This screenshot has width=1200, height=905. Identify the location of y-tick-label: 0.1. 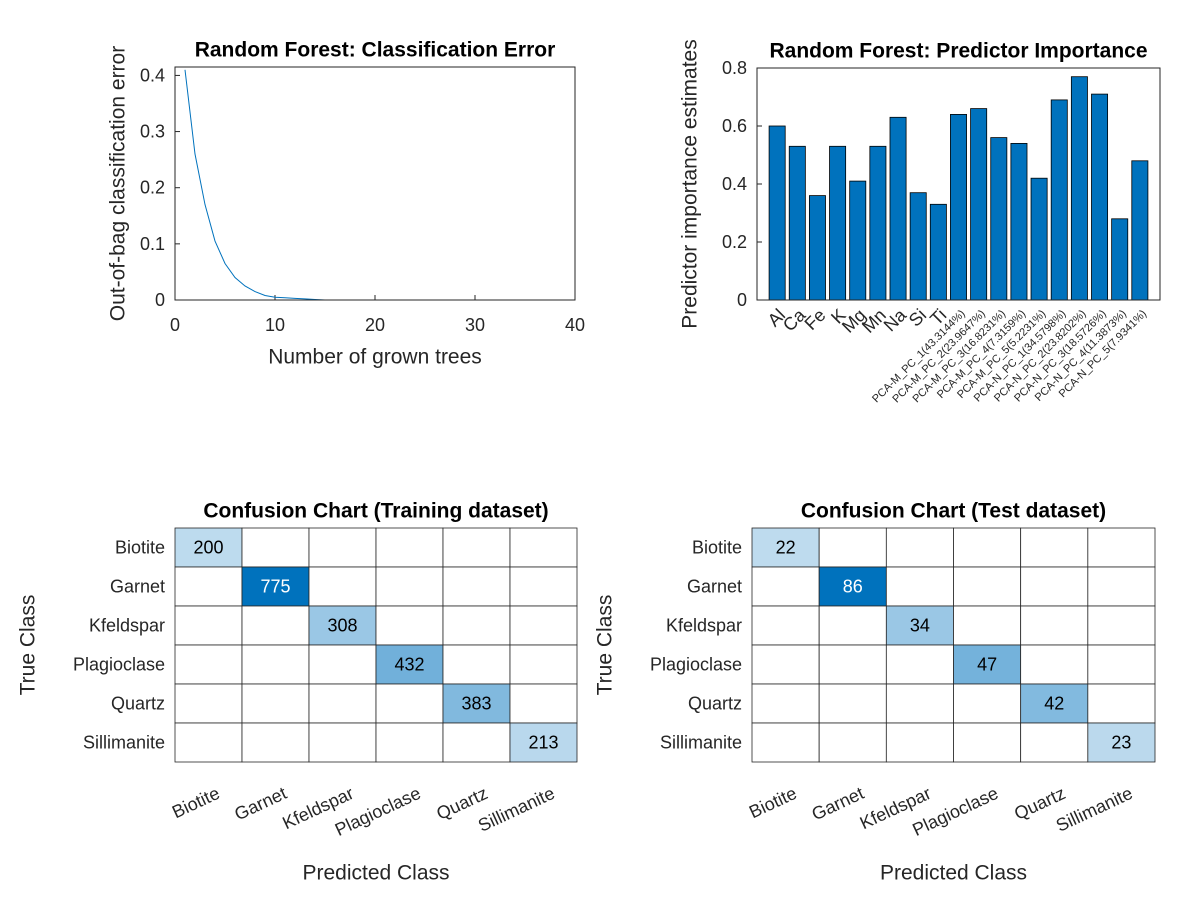
(152, 244).